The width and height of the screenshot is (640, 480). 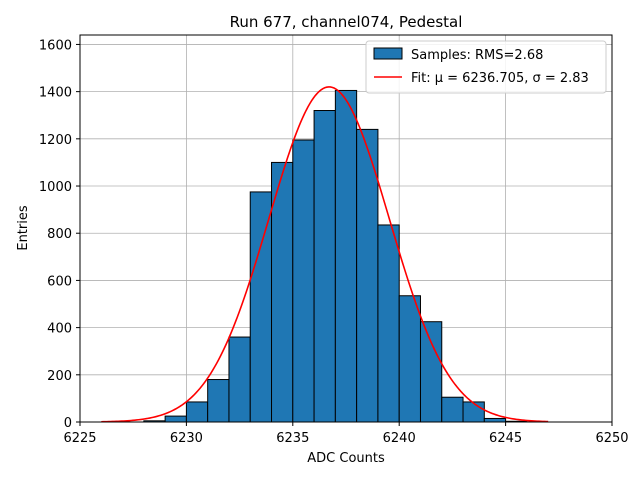 What do you see at coordinates (55, 45) in the screenshot?
I see `y-tick-label: 1600` at bounding box center [55, 45].